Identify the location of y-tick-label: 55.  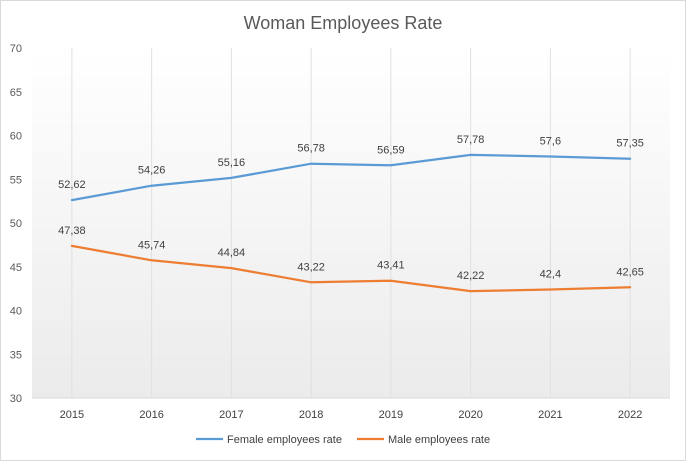
(16, 180).